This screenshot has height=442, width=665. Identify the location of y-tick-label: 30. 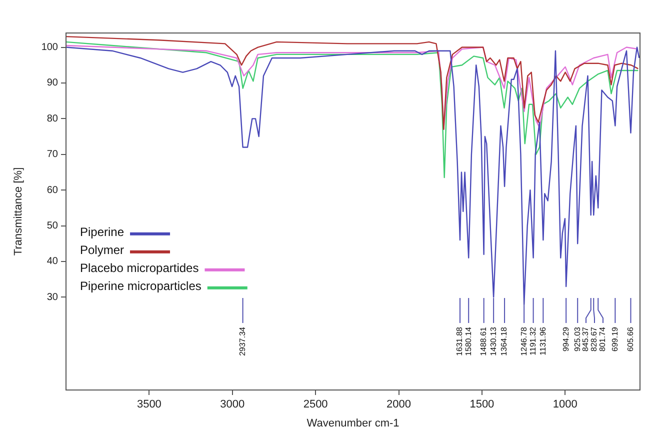
(52, 297).